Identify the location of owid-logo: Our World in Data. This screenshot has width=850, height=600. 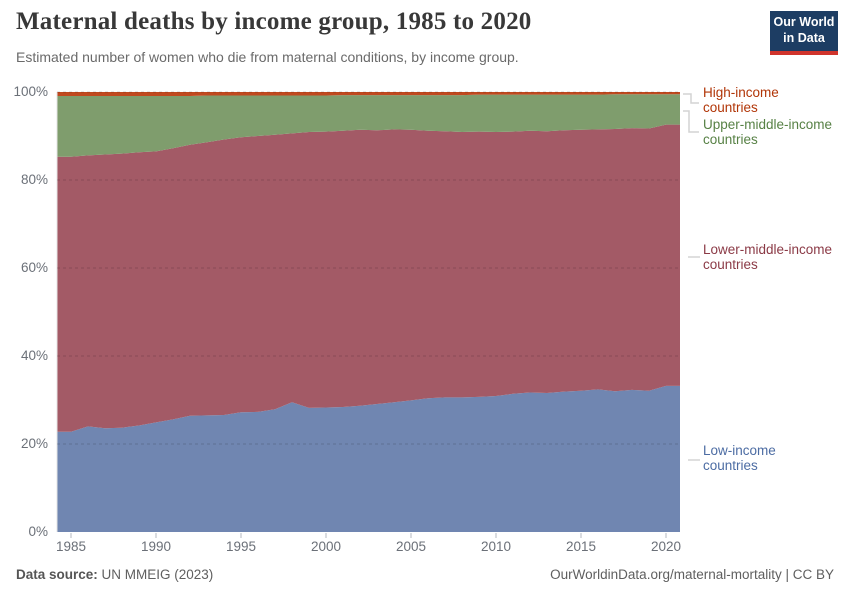
(804, 33).